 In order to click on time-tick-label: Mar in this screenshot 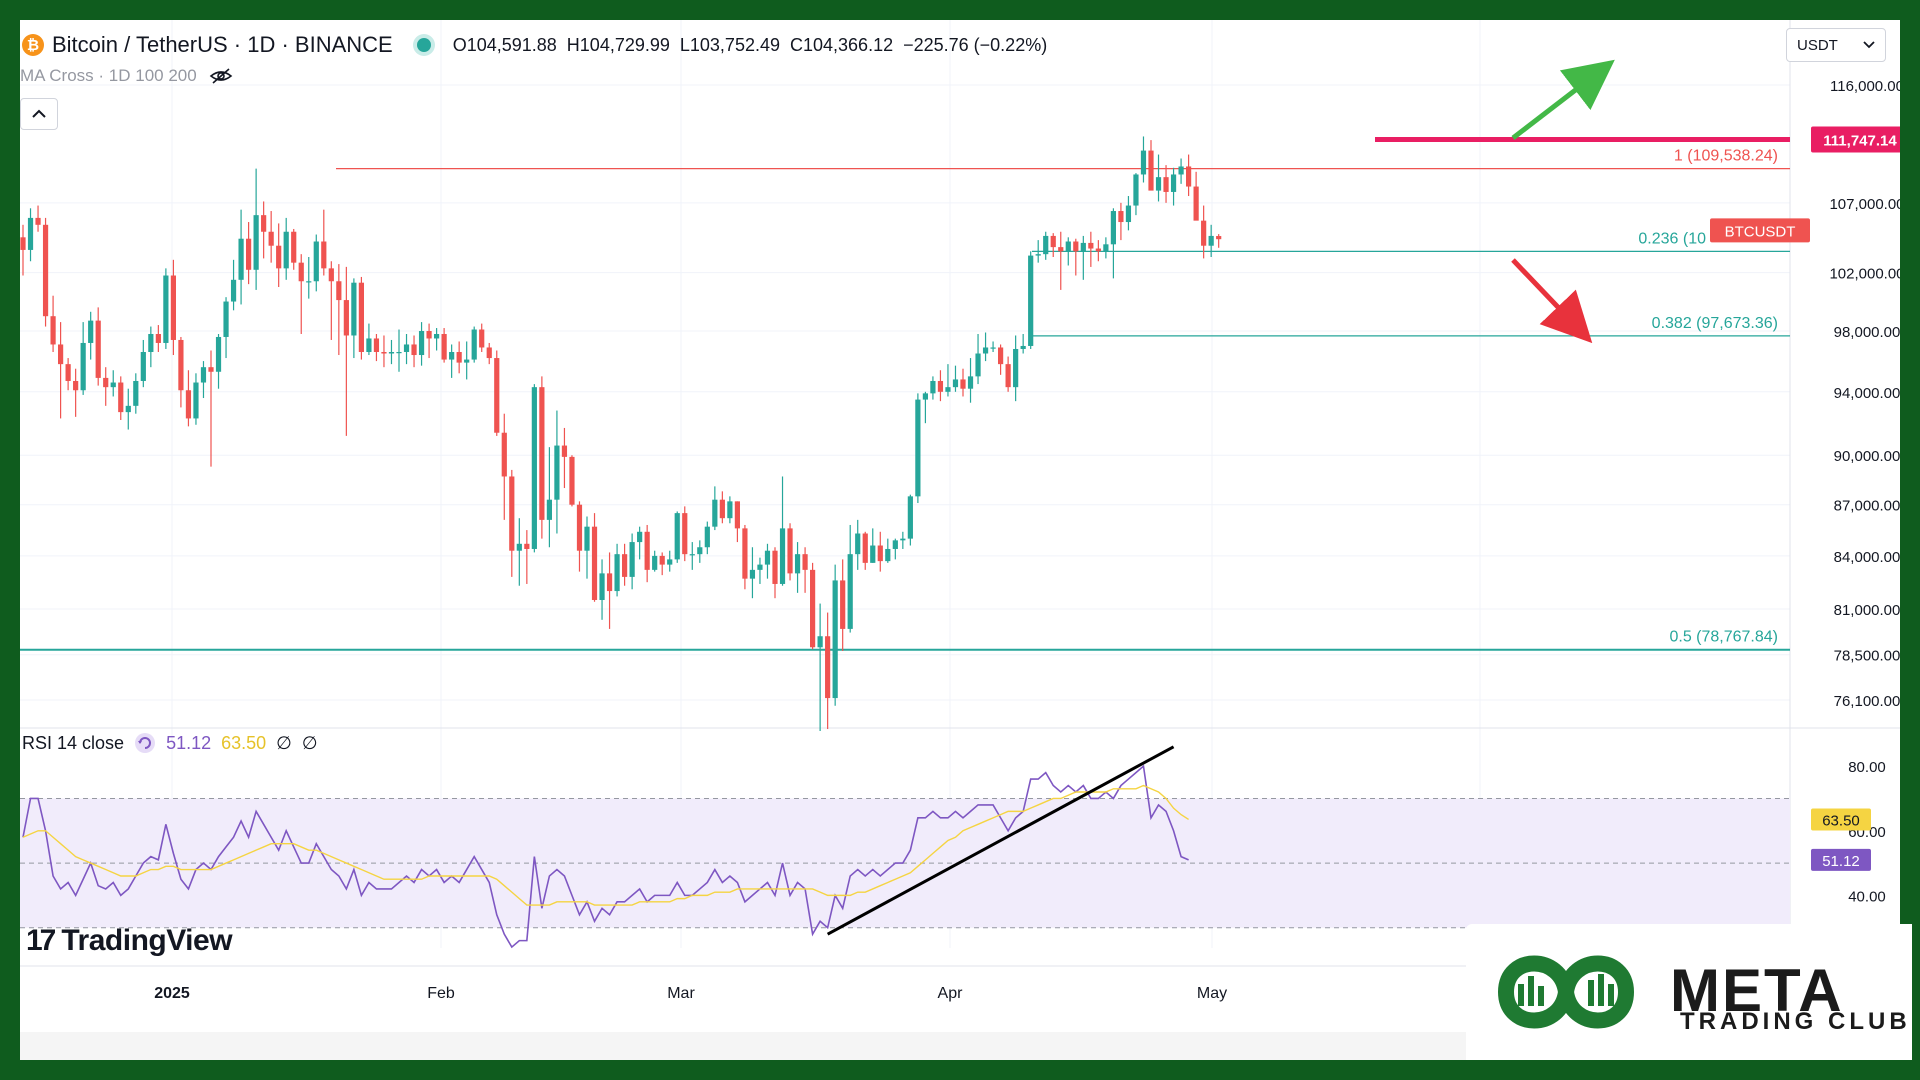, I will do `click(681, 993)`.